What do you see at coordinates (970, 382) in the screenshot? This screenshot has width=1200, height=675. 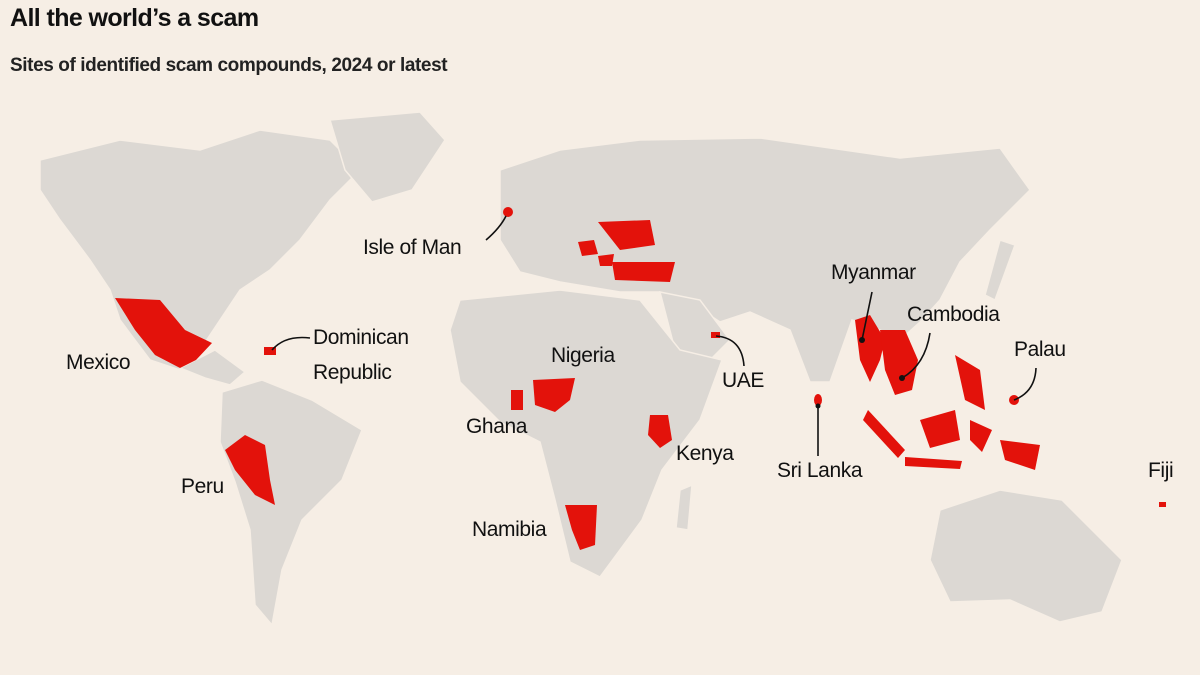 I see `philippines-area` at bounding box center [970, 382].